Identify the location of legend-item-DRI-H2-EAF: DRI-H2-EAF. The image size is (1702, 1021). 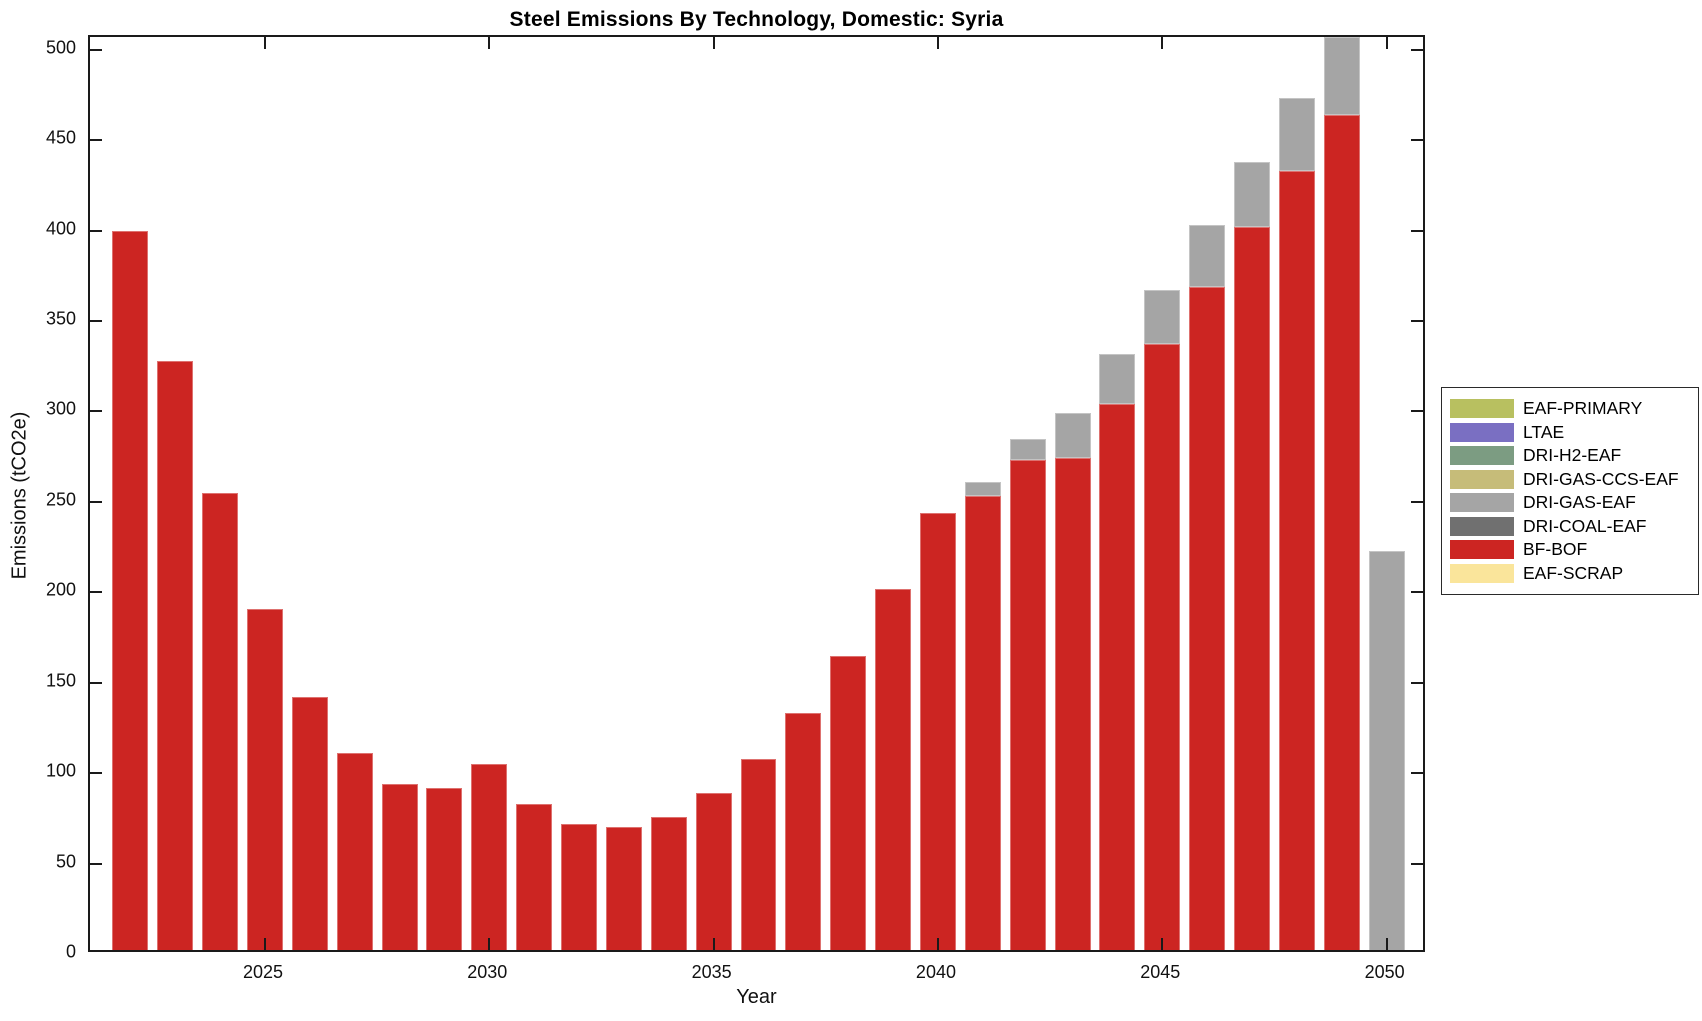
(1574, 456).